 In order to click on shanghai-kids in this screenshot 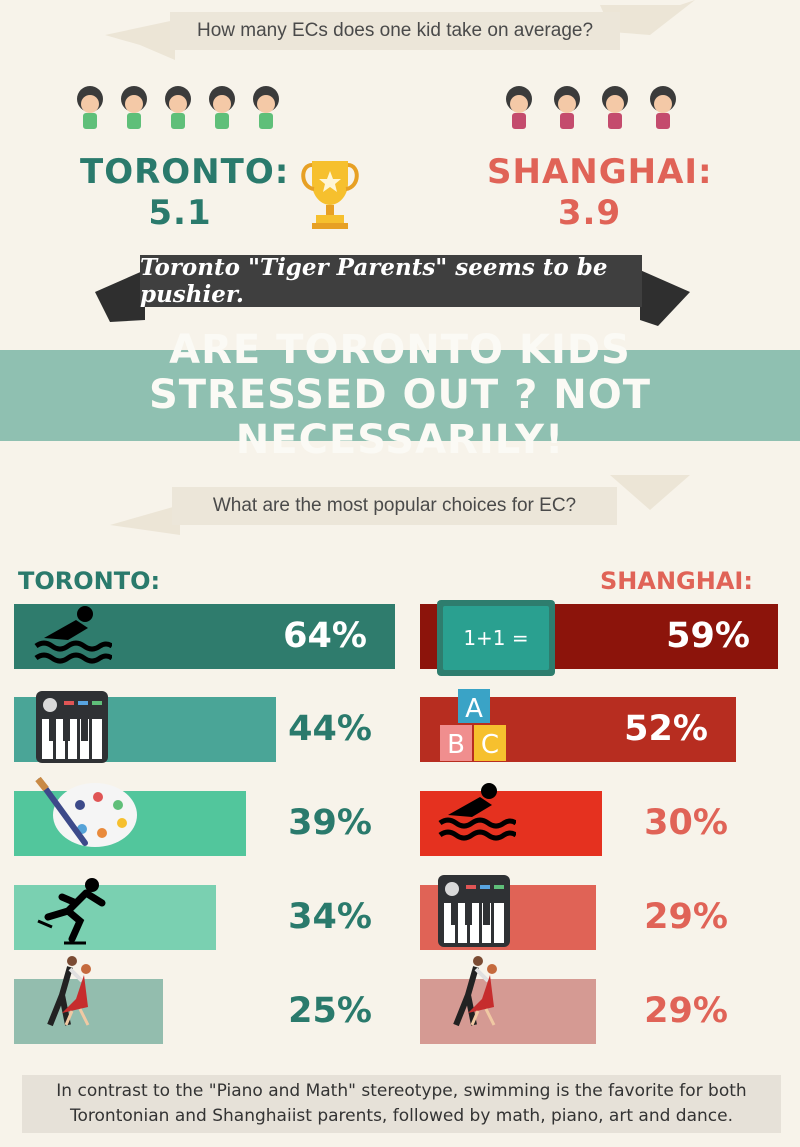, I will do `click(592, 109)`.